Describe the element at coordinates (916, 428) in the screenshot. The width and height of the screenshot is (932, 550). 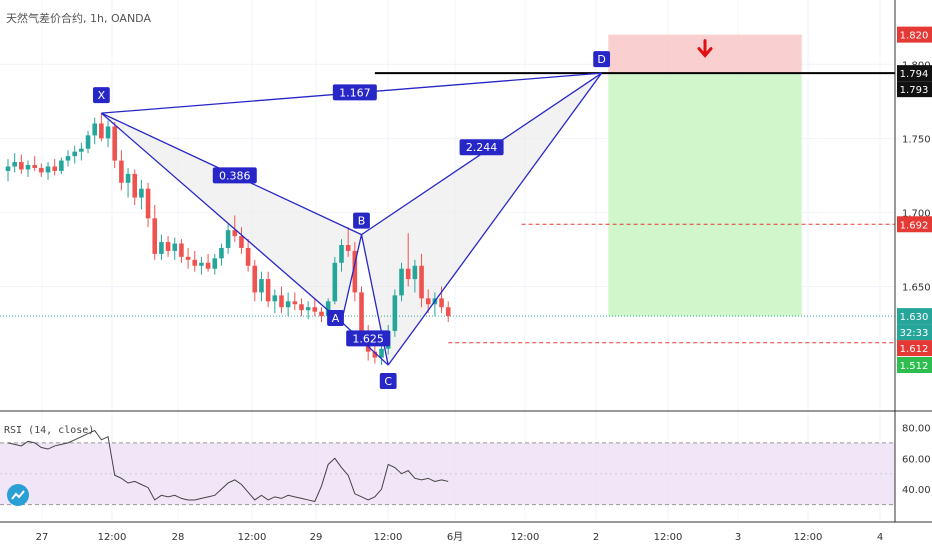
I see `rsi-tick-label: 80.00` at that location.